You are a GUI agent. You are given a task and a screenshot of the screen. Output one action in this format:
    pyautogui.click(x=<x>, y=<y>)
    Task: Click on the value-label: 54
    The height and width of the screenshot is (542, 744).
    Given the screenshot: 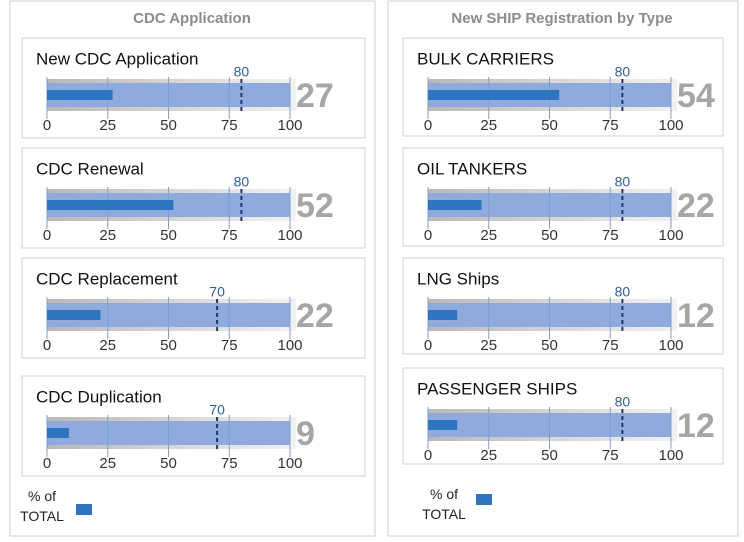 What is the action you would take?
    pyautogui.click(x=696, y=96)
    